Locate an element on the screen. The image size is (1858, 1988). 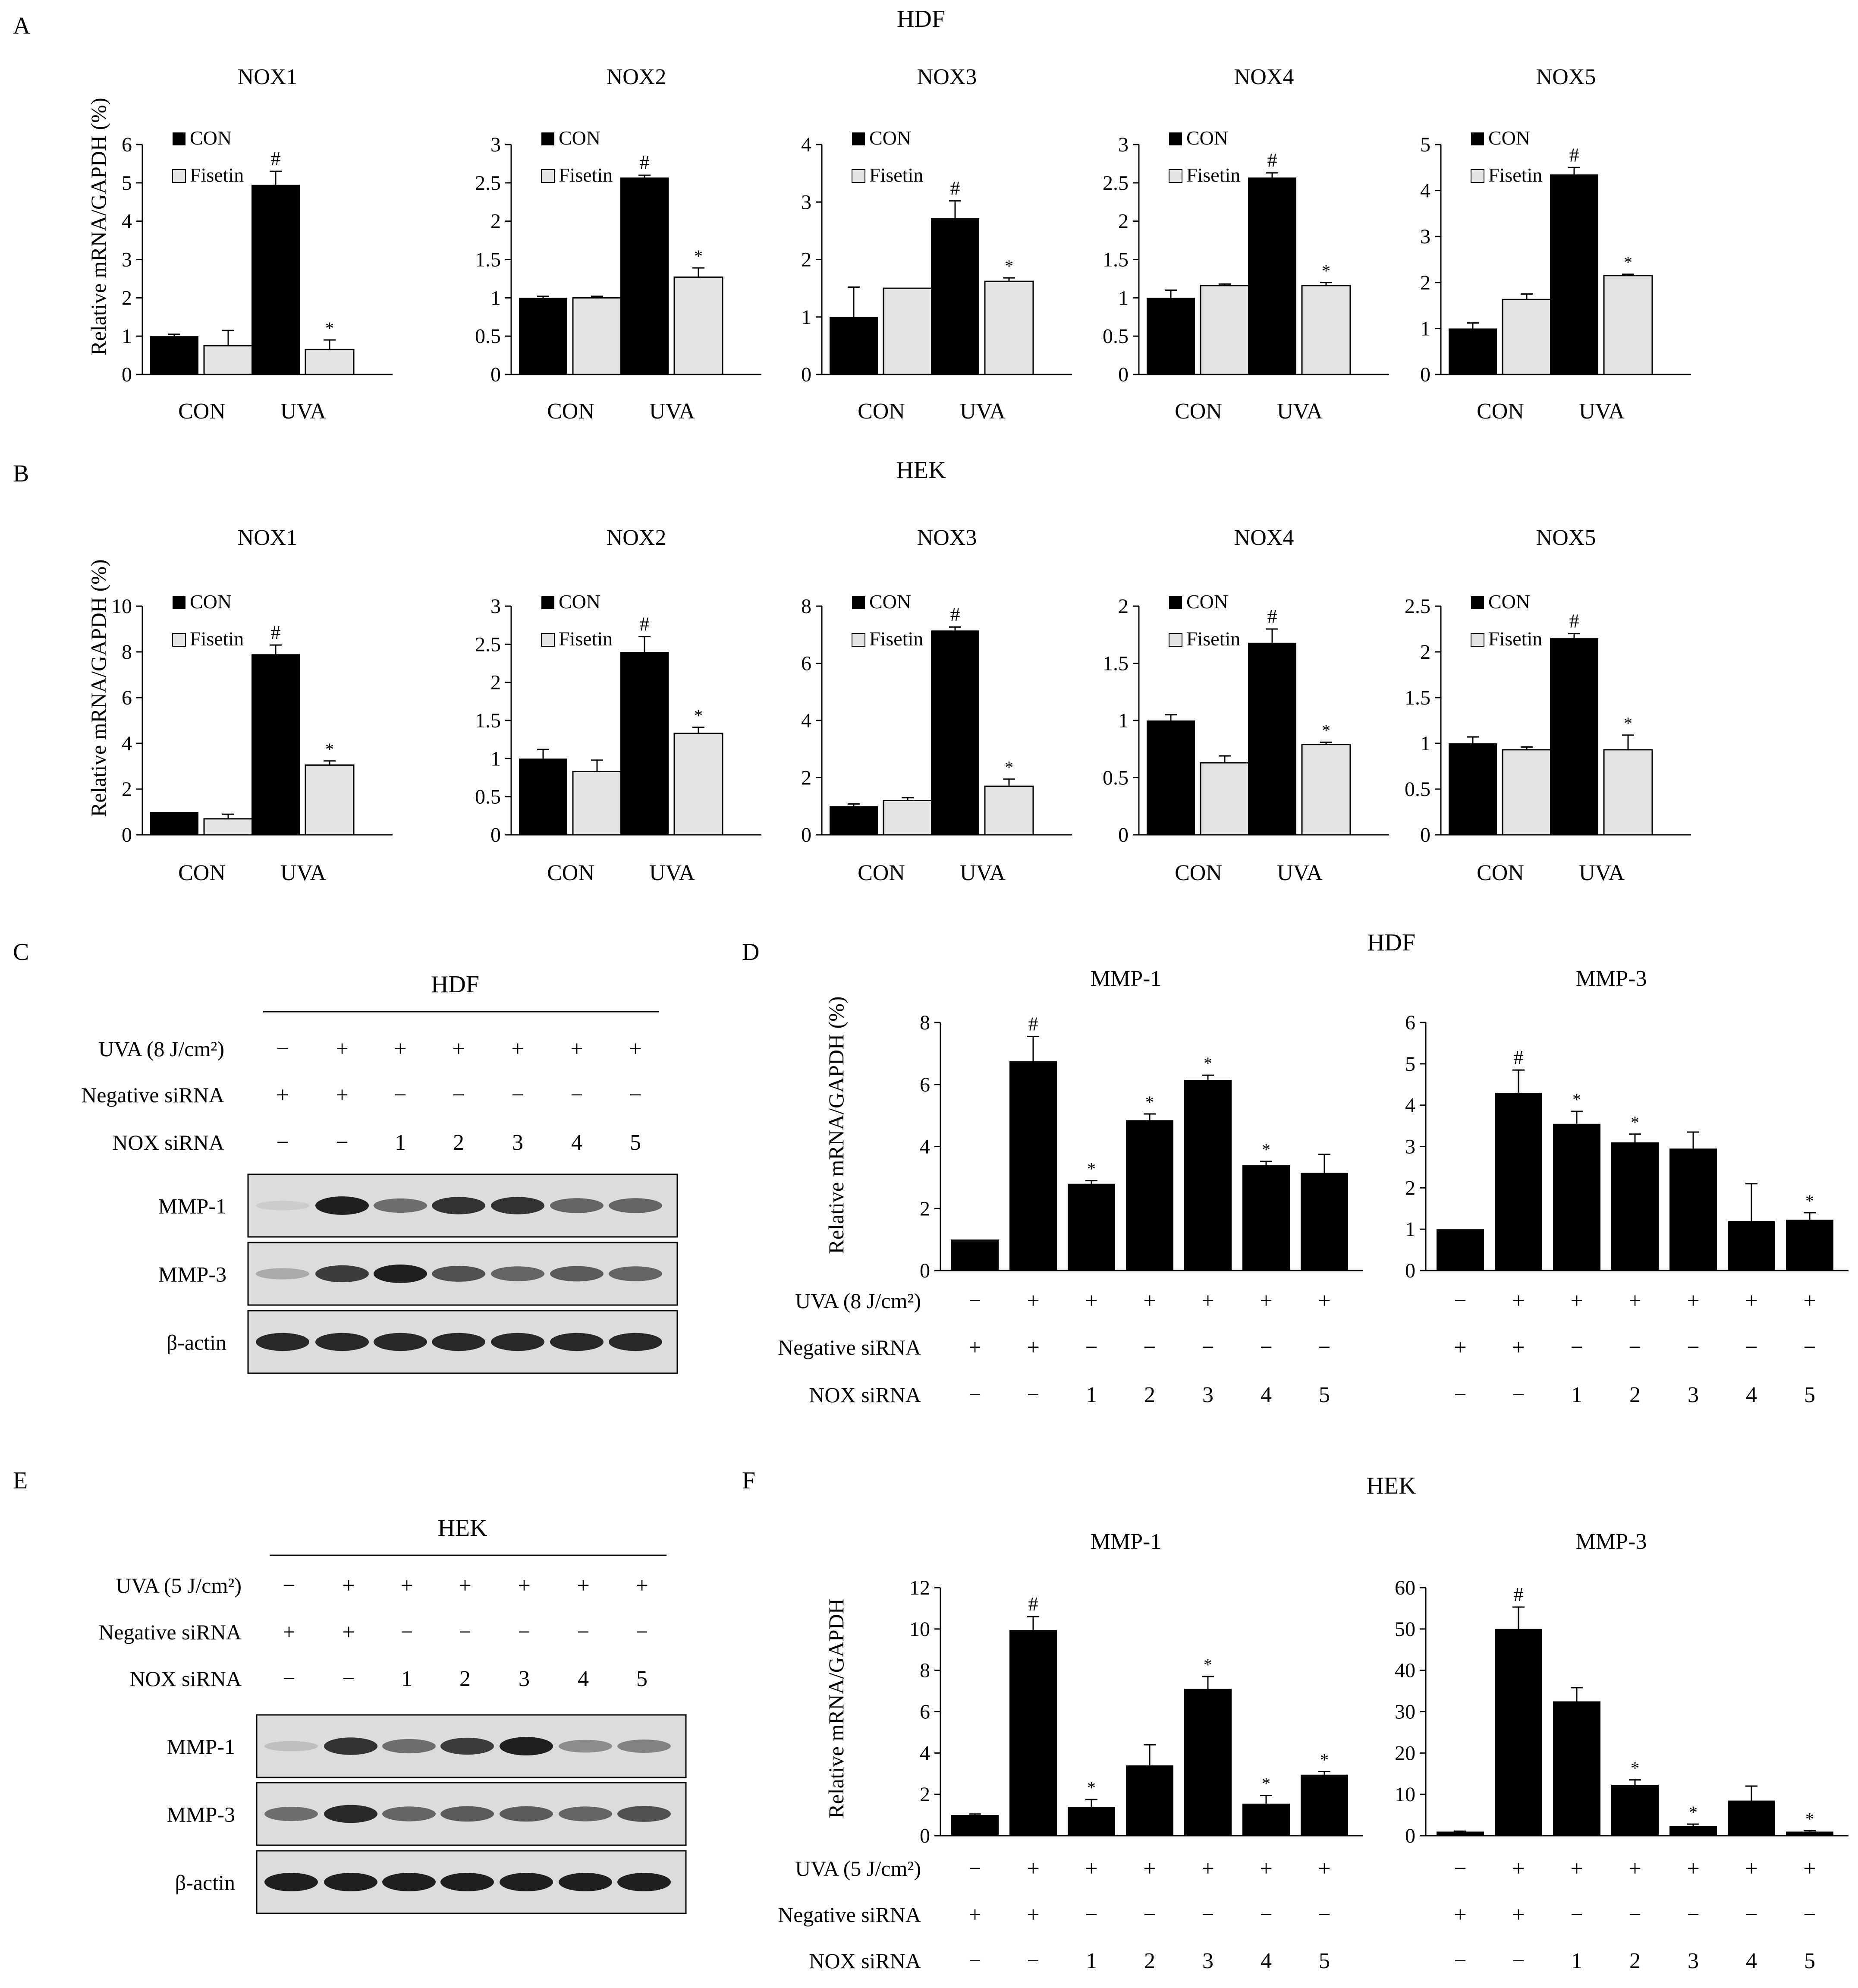
section-title-e: HEK is located at coordinates (462, 1528).